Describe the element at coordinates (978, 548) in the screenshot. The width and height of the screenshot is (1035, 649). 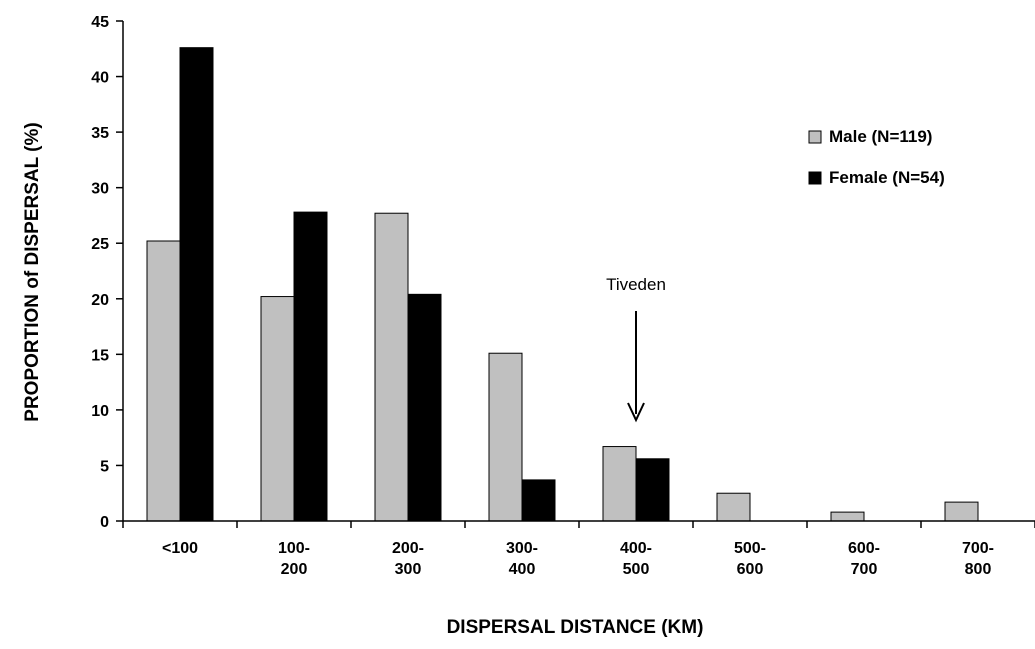
I see `x-category-label-line: 700-` at that location.